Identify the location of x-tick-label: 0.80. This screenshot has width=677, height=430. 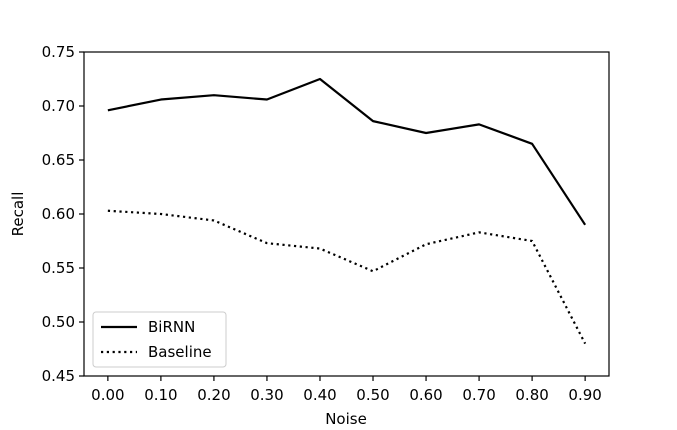
(531, 395).